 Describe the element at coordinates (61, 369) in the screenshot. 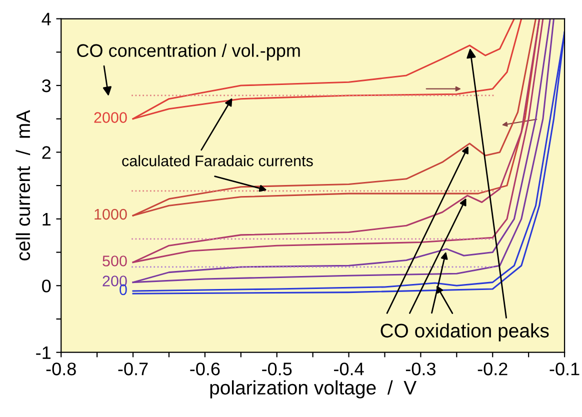

I see `x-tick-label: -0.8` at that location.